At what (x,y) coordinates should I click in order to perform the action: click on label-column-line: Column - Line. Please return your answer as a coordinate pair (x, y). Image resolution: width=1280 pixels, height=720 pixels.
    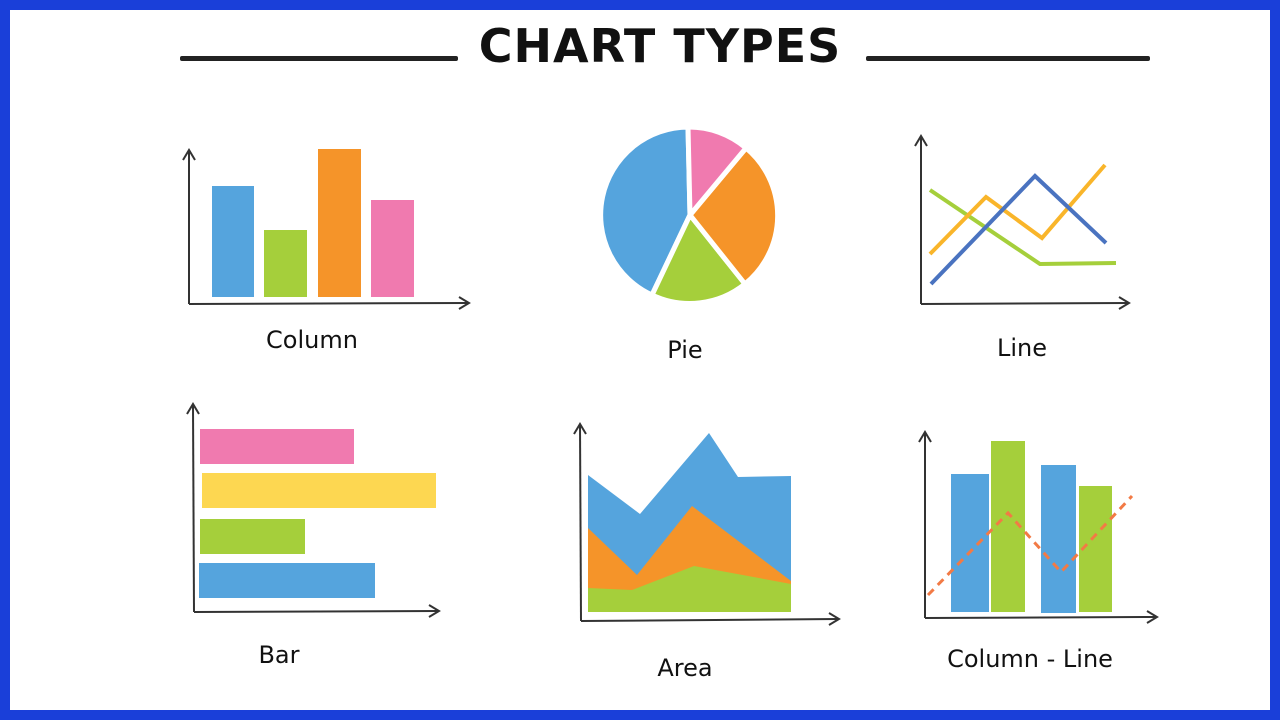
    Looking at the image, I should click on (1030, 659).